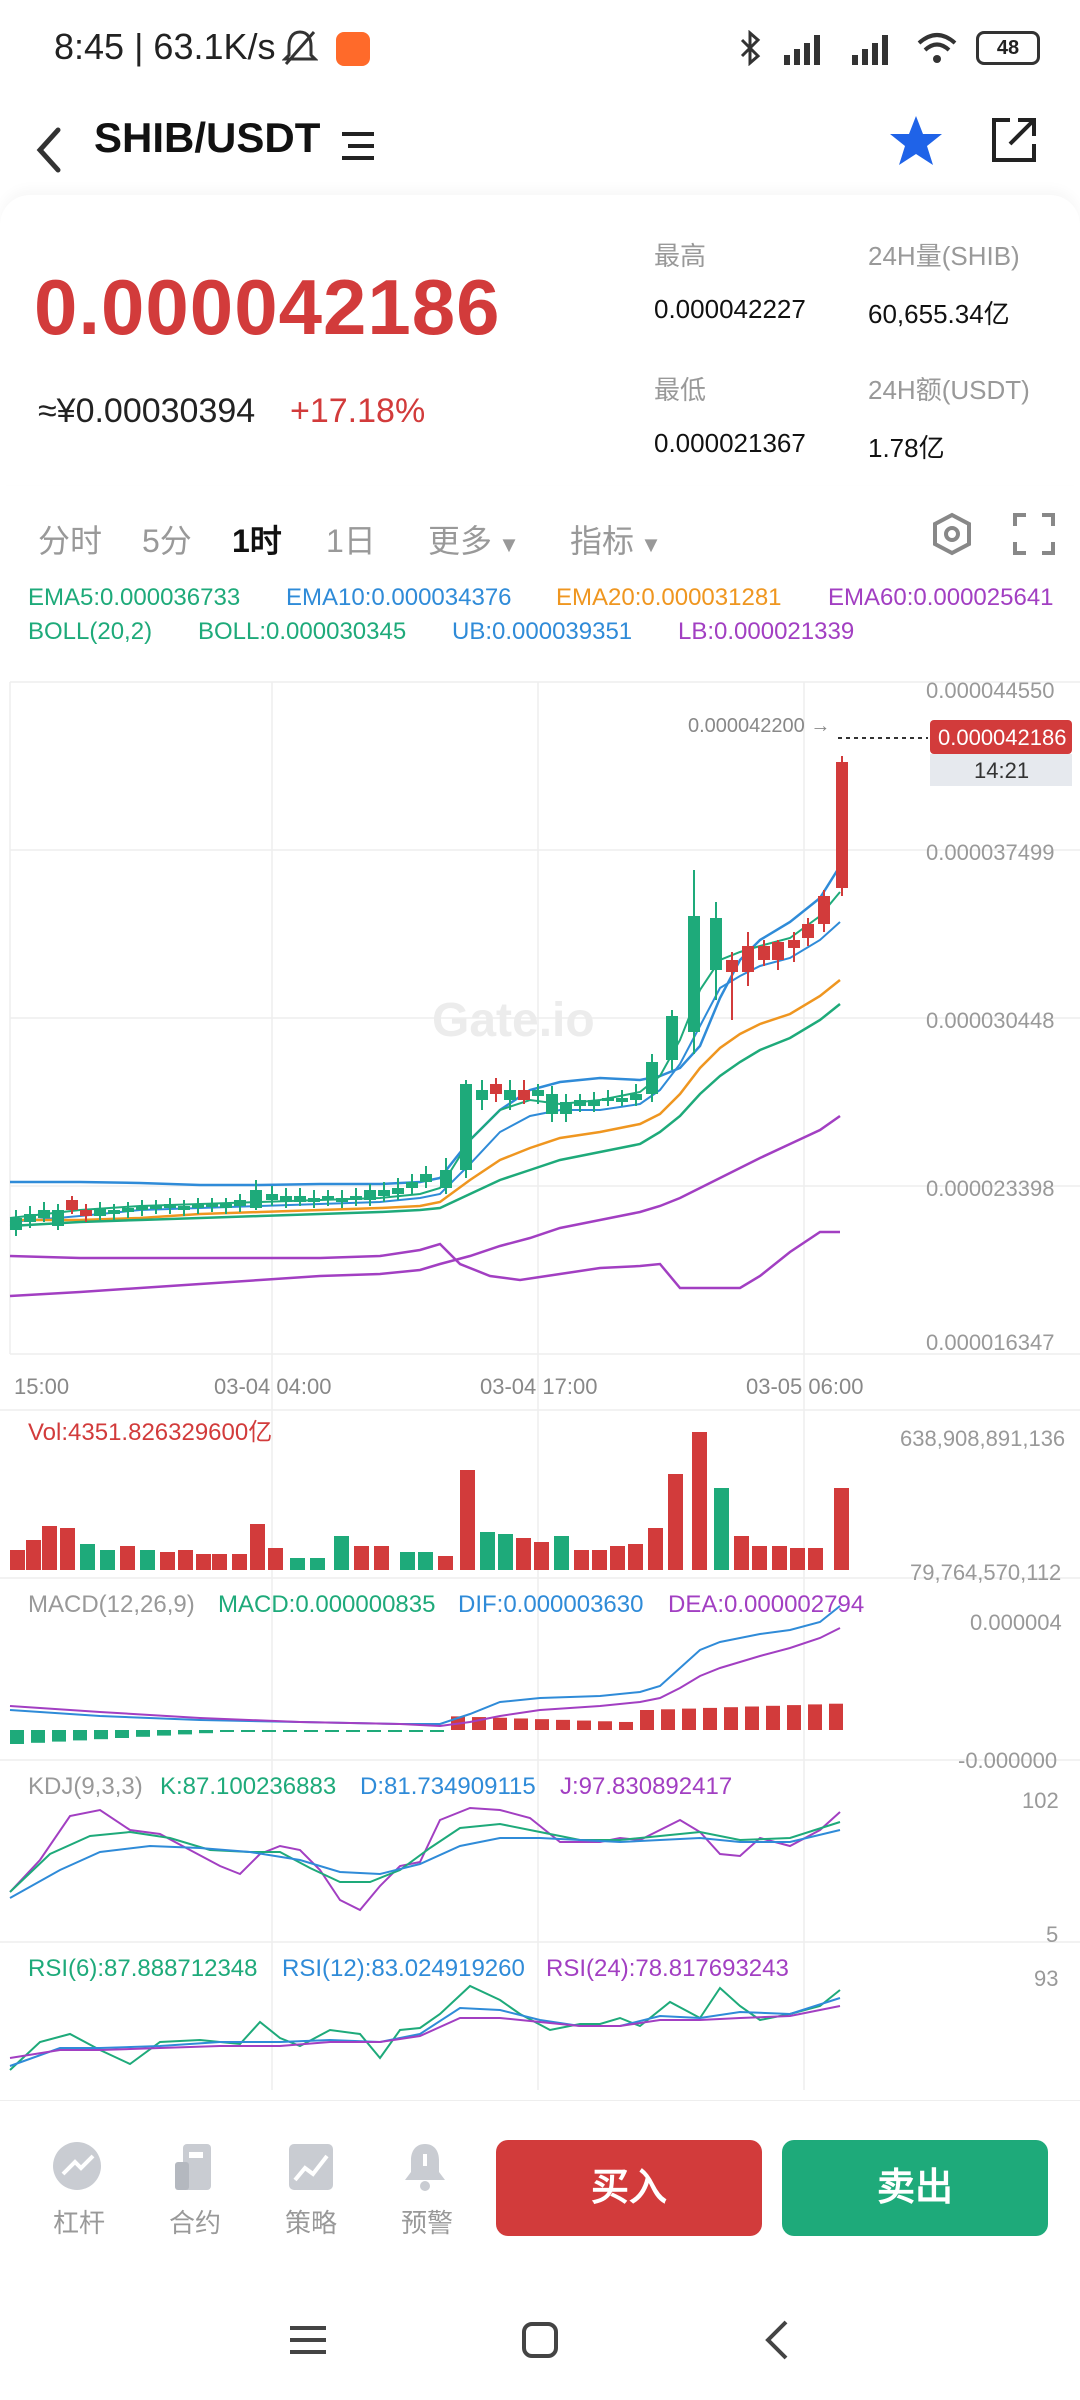 The height and width of the screenshot is (2400, 1080). I want to click on x-tick-3: 03-04 17:00, so click(538, 1386).